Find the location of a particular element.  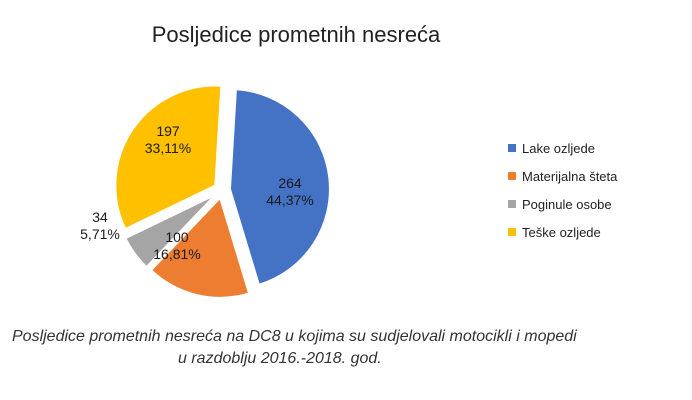

legend-label: Teške ozljede is located at coordinates (561, 232).